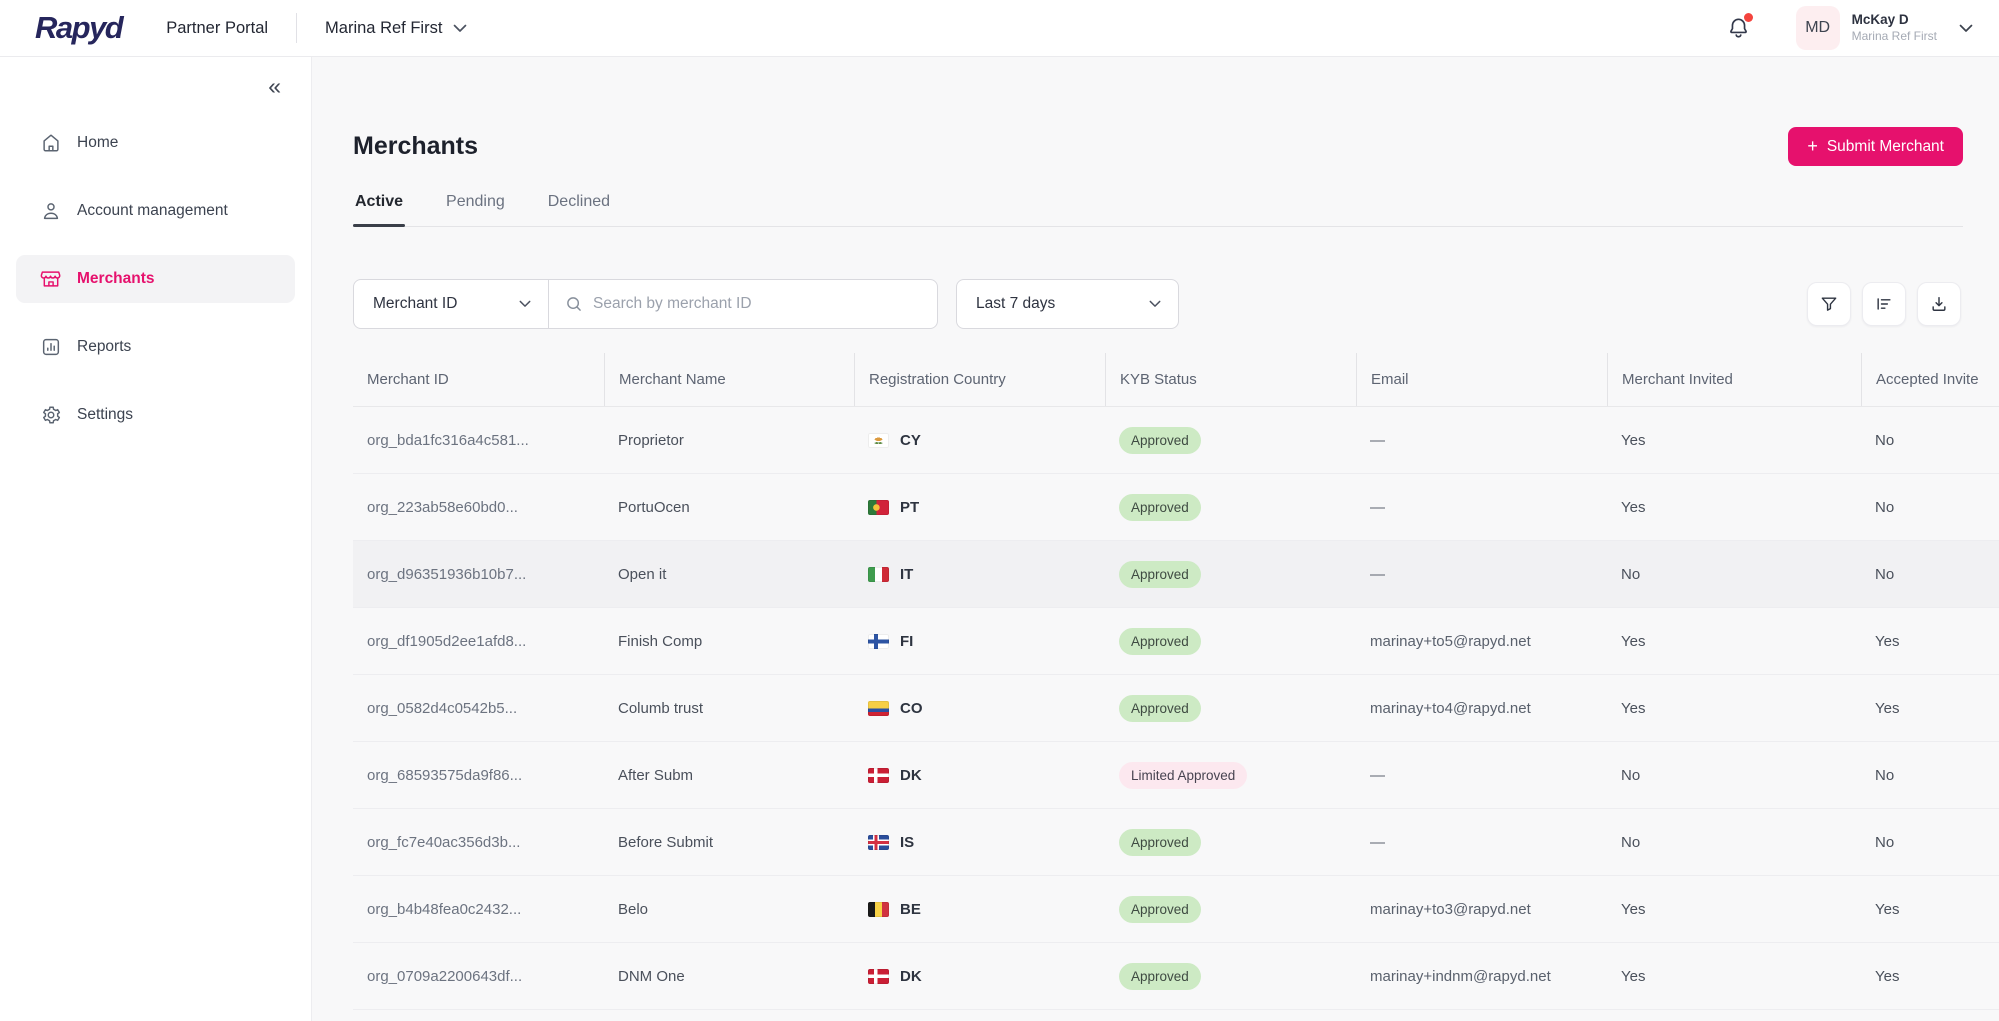  Describe the element at coordinates (51, 415) in the screenshot. I see `settings-icon` at that location.